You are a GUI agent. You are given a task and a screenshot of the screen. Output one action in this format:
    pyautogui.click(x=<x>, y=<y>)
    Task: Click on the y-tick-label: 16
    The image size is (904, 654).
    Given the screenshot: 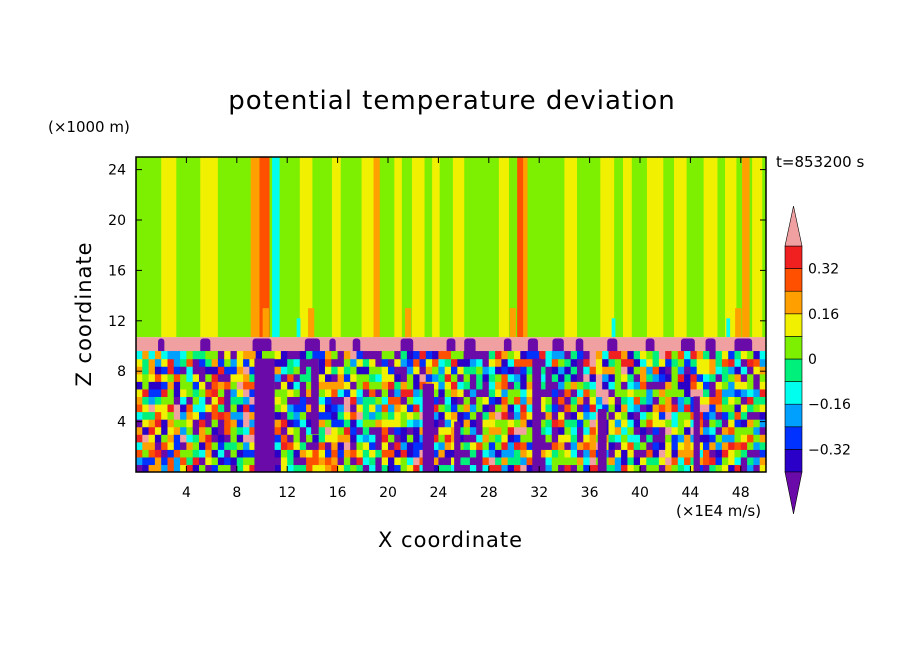 What is the action you would take?
    pyautogui.click(x=117, y=271)
    